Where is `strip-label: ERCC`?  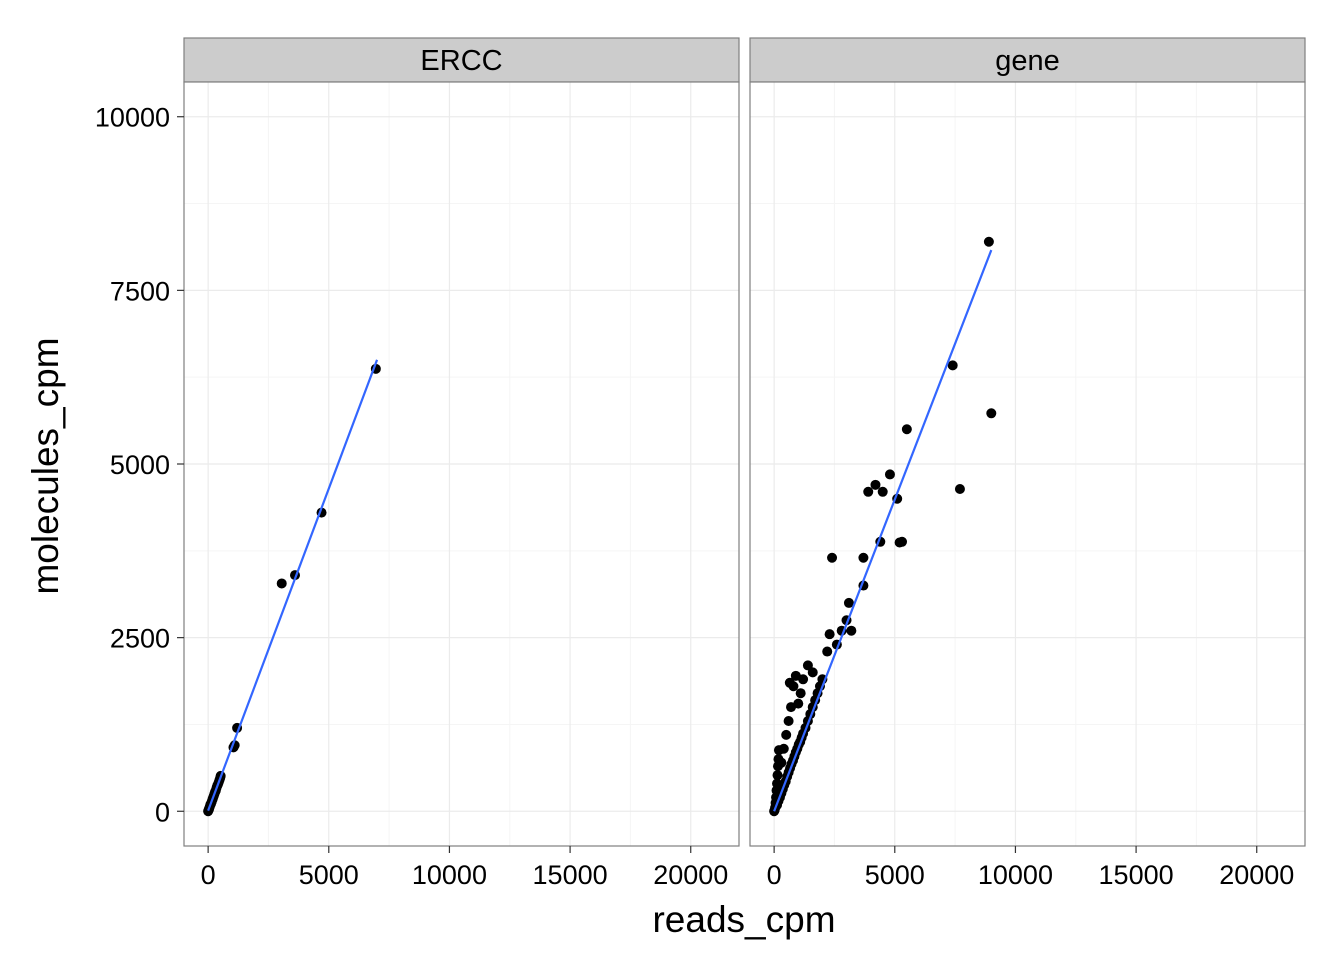 strip-label: ERCC is located at coordinates (461, 61).